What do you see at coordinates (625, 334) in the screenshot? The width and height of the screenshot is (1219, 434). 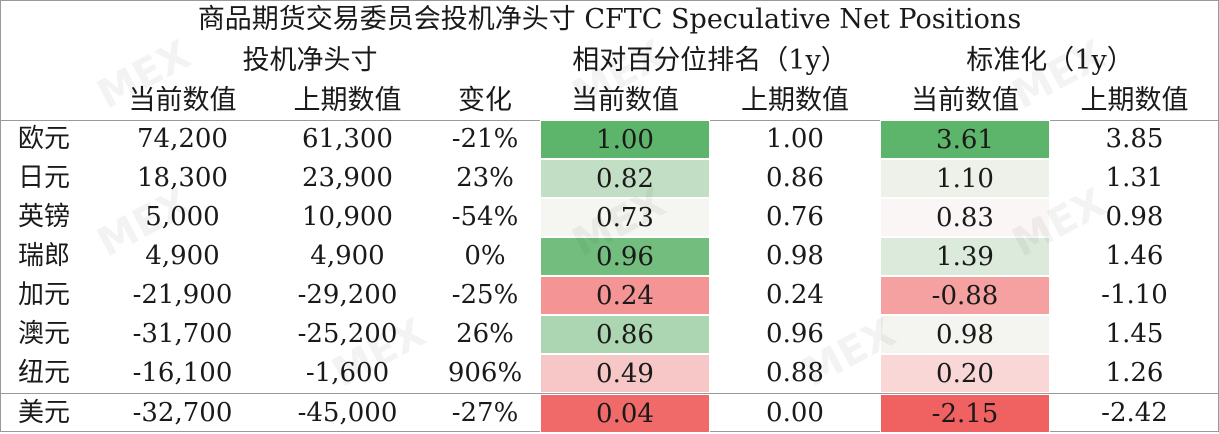 I see `rank-current-value: 0.86` at bounding box center [625, 334].